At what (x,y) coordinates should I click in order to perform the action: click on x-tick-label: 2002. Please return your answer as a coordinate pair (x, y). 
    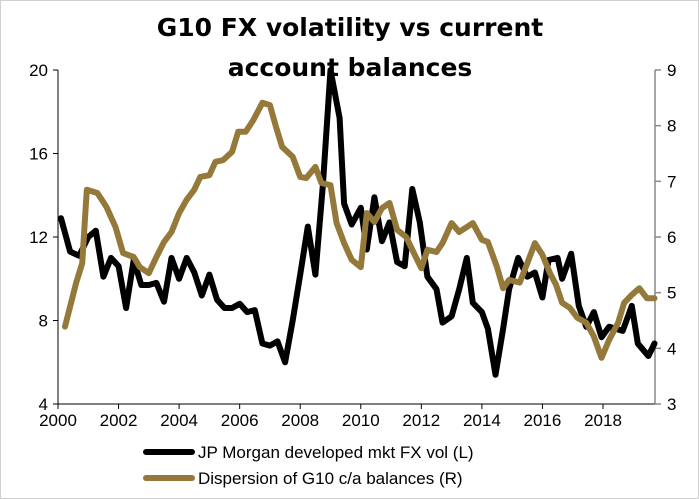
    Looking at the image, I should click on (119, 420).